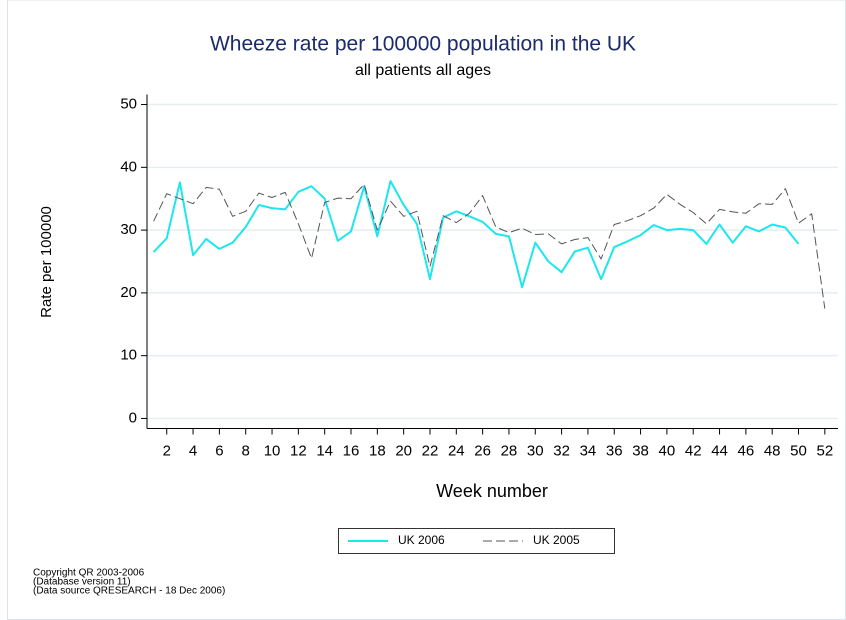 The image size is (846, 620). Describe the element at coordinates (640, 450) in the screenshot. I see `x-tick-label: 38` at that location.